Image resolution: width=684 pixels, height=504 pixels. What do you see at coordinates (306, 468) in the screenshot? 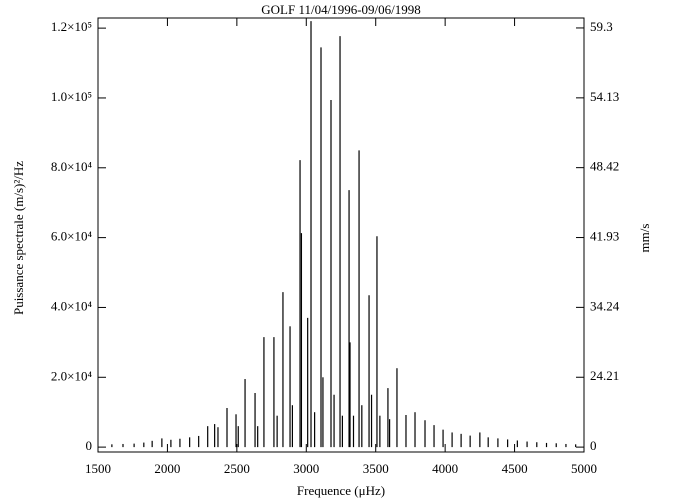
I see `x-tick-label: 3000` at bounding box center [306, 468].